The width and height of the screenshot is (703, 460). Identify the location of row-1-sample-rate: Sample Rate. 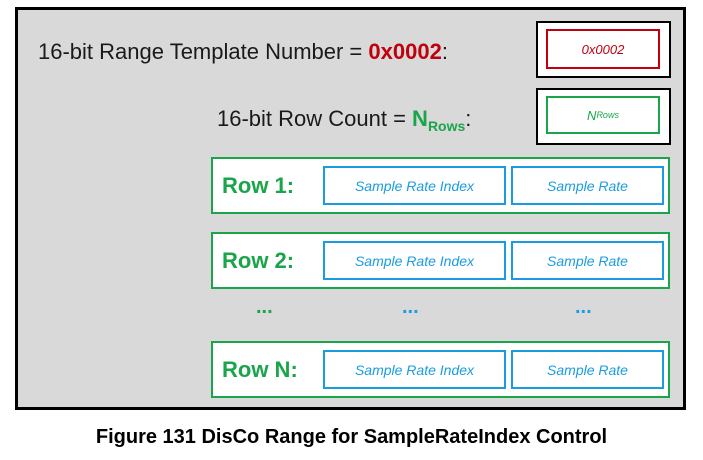
(587, 185).